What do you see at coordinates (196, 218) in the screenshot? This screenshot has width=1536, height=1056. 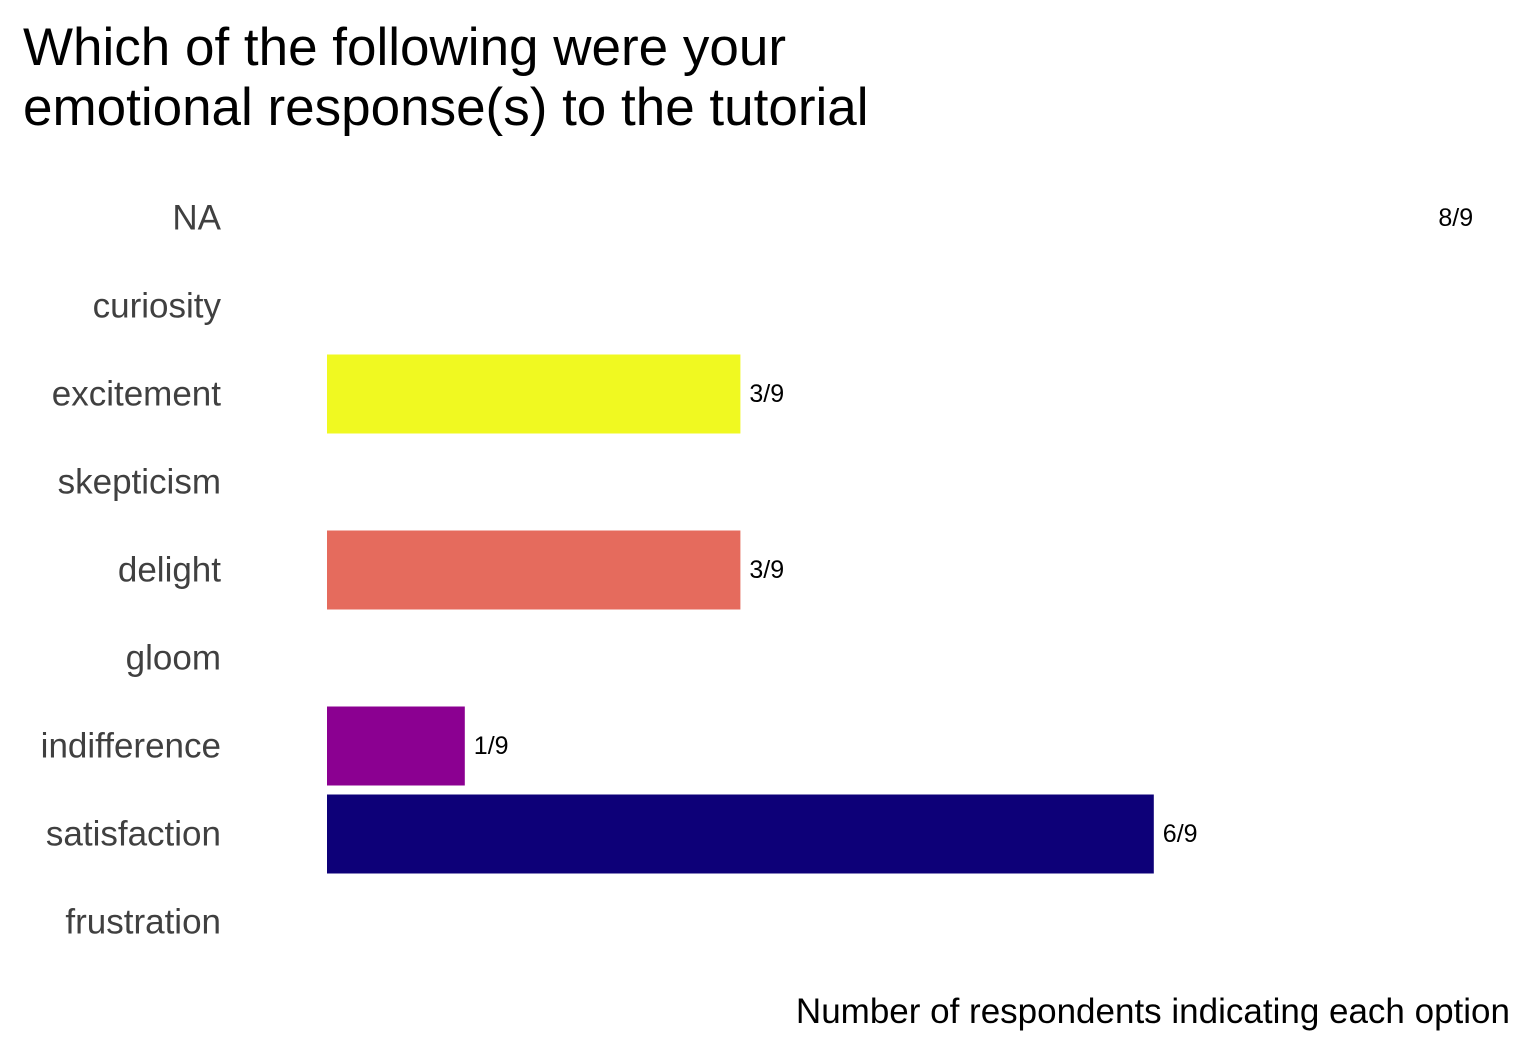 I see `category-label-na: NA` at bounding box center [196, 218].